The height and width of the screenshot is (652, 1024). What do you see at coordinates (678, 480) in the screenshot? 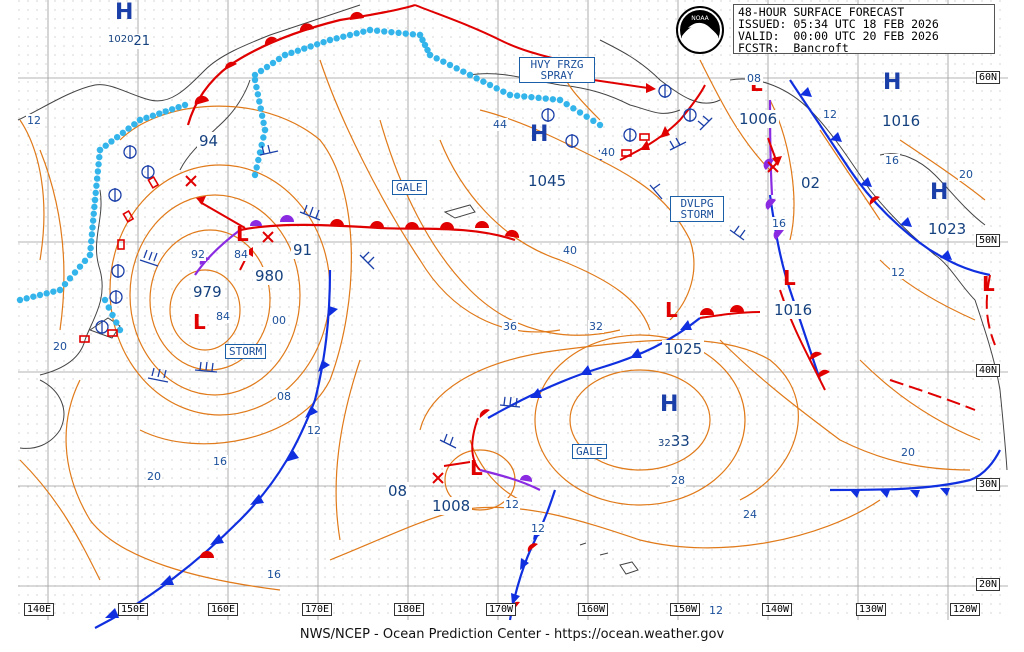
I see `isobar-label: 28` at bounding box center [678, 480].